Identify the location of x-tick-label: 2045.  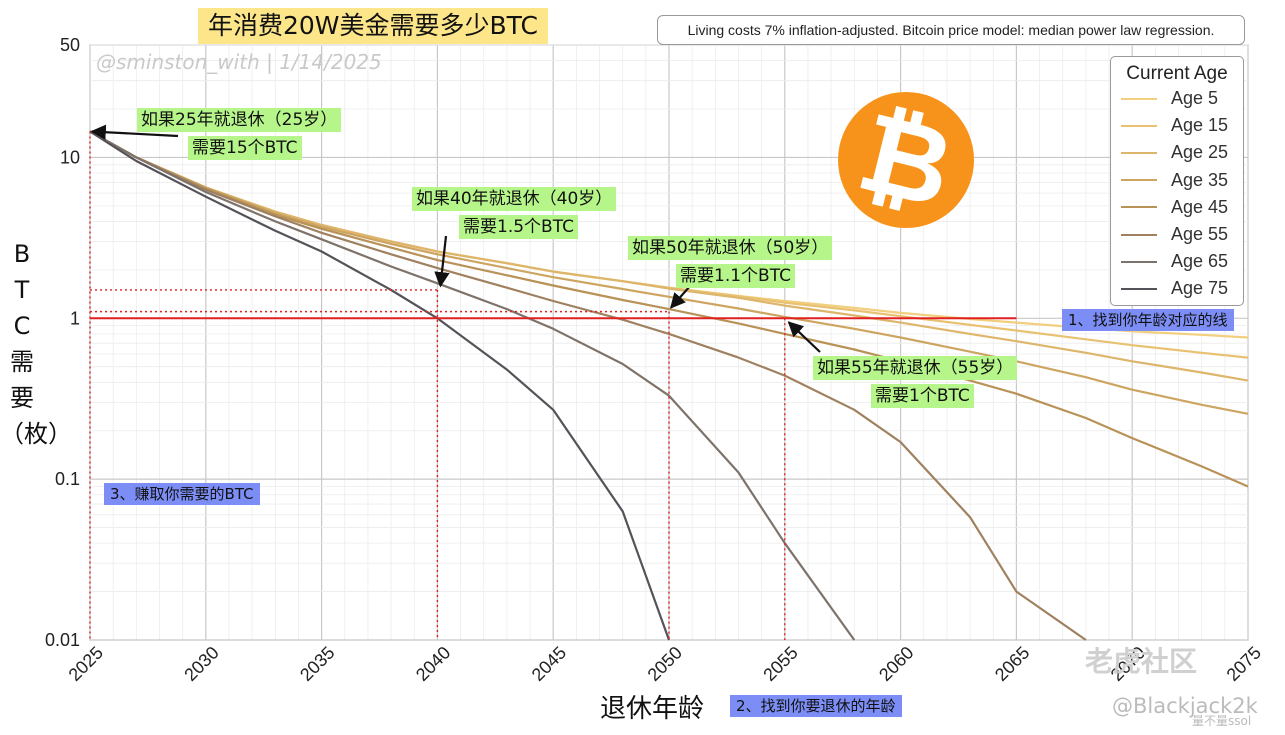
(549, 664).